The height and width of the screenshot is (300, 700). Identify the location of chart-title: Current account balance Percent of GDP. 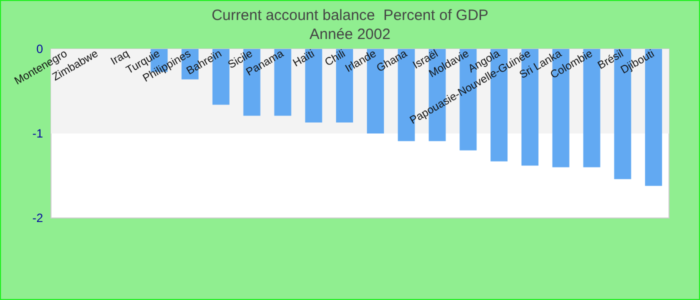
(350, 15).